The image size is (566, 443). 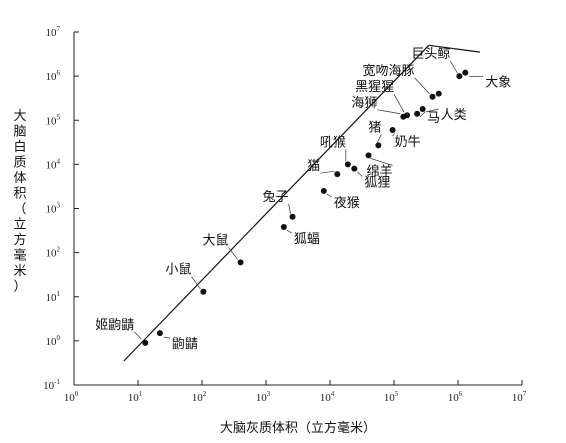 I want to click on y-tick-label: 10⁴, so click(x=53, y=164).